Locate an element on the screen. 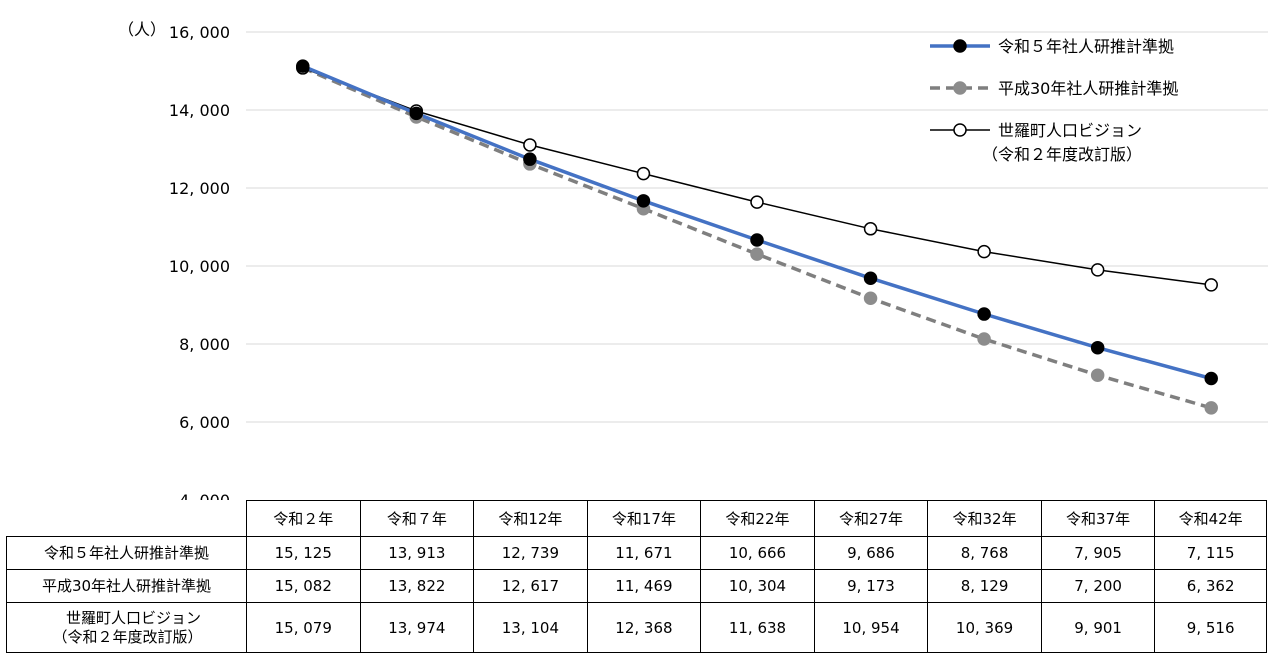 The height and width of the screenshot is (655, 1268). table-cell: 10, 304 is located at coordinates (757, 586).